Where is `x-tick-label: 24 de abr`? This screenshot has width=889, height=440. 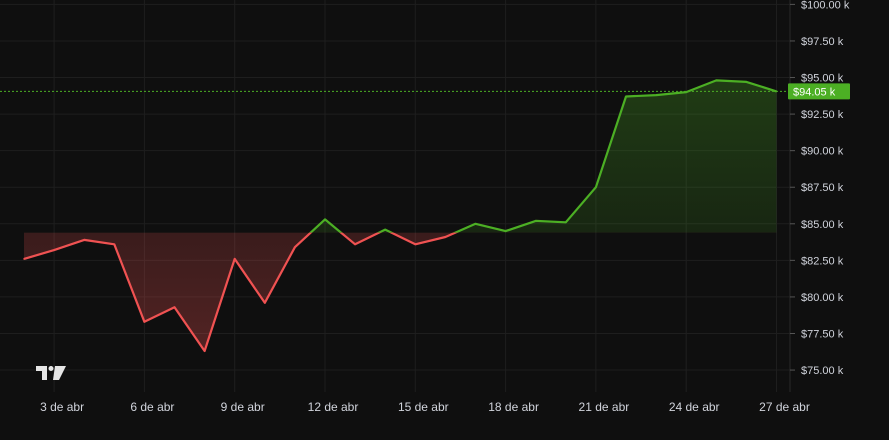 x-tick-label: 24 de abr is located at coordinates (694, 407).